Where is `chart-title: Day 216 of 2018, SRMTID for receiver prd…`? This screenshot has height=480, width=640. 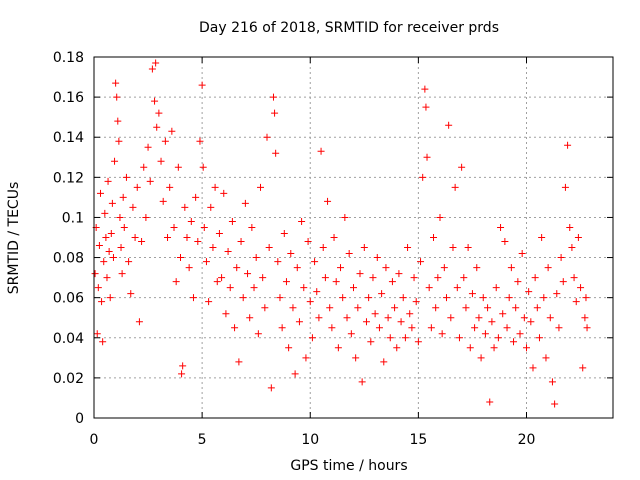 chart-title: Day 216 of 2018, SRMTID for receiver prd… is located at coordinates (349, 28).